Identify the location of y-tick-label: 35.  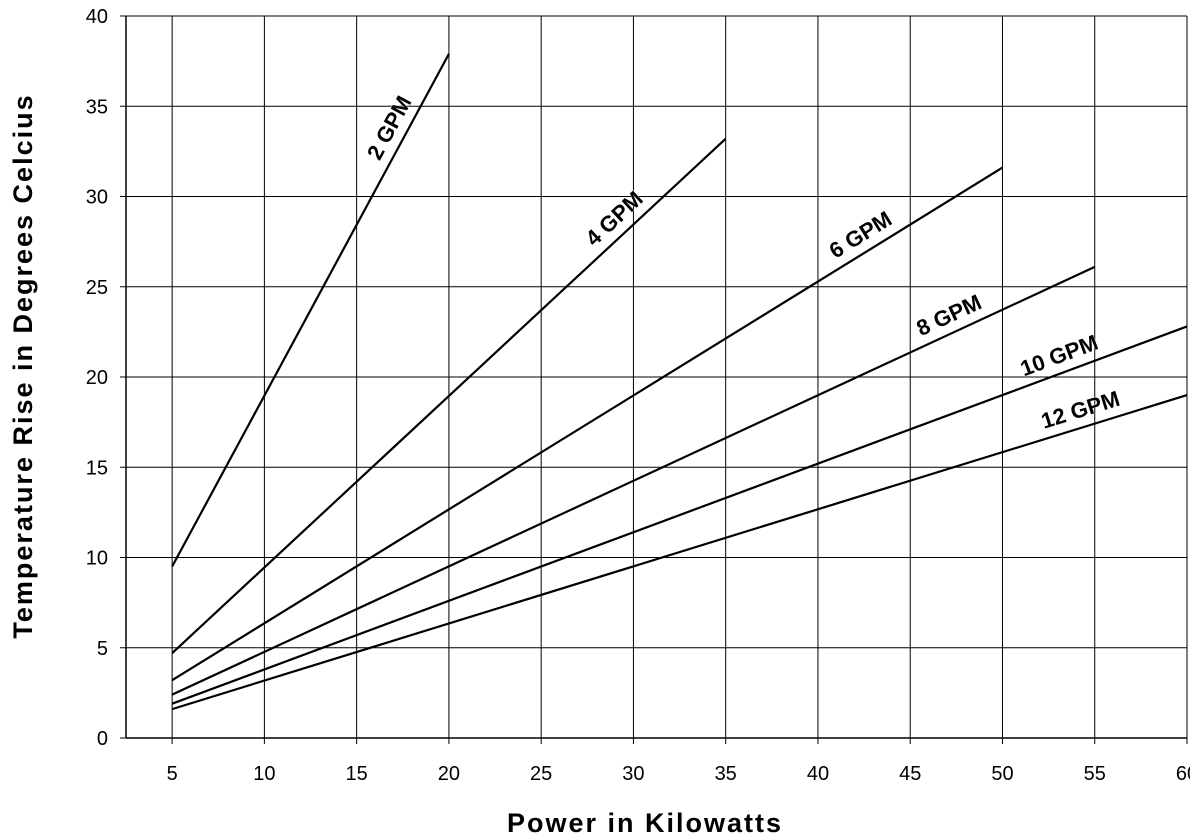
(97, 107).